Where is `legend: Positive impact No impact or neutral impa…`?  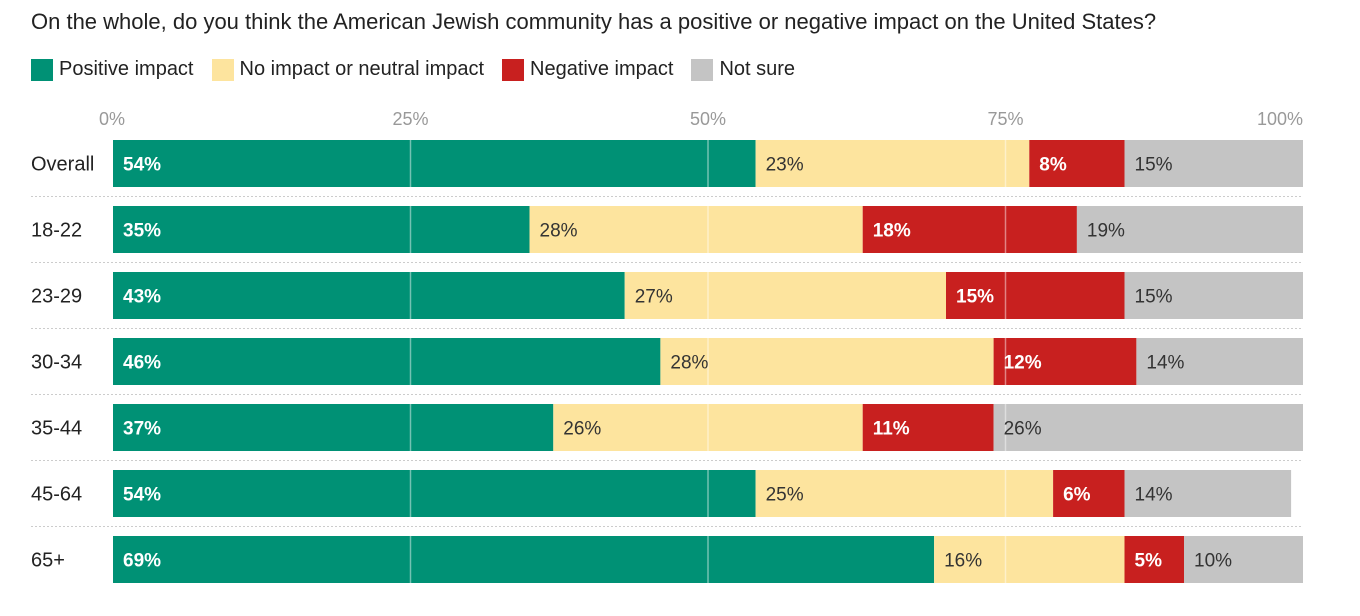 legend: Positive impact No impact or neutral impa… is located at coordinates (422, 69).